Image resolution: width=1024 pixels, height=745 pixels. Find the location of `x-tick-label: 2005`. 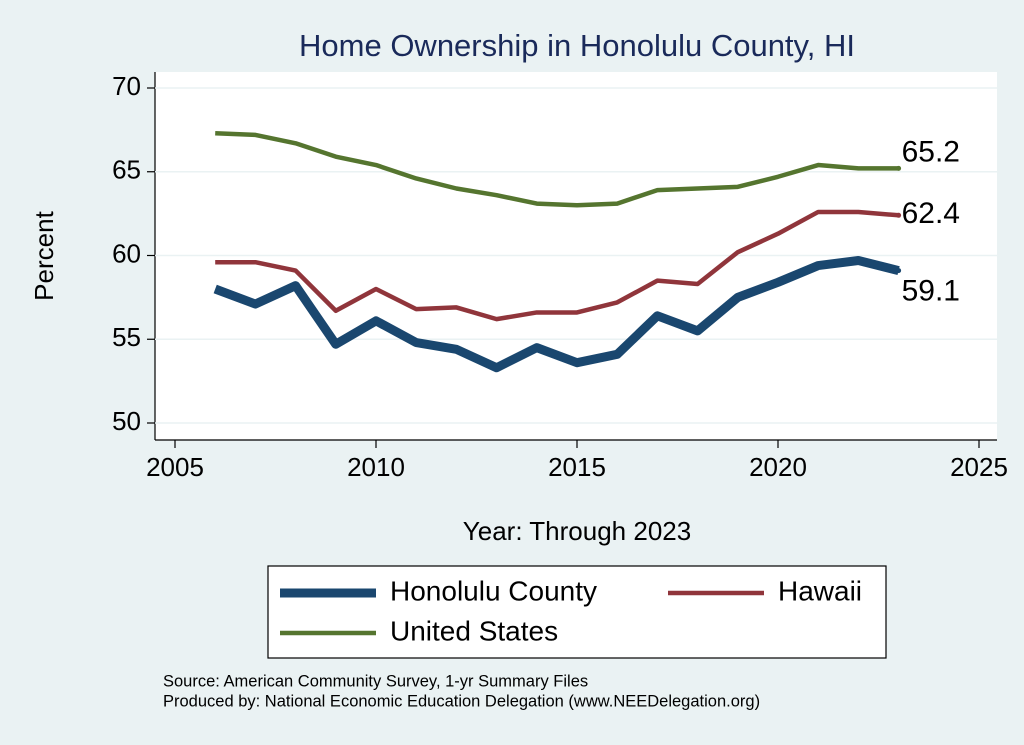

x-tick-label: 2005 is located at coordinates (175, 467).